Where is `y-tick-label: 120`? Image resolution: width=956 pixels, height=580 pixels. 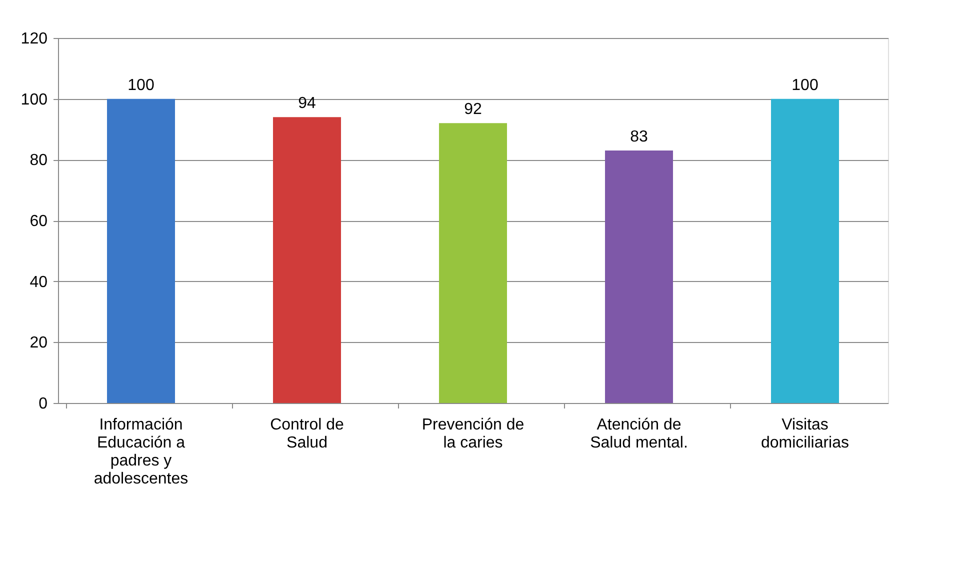
y-tick-label: 120 is located at coordinates (34, 39).